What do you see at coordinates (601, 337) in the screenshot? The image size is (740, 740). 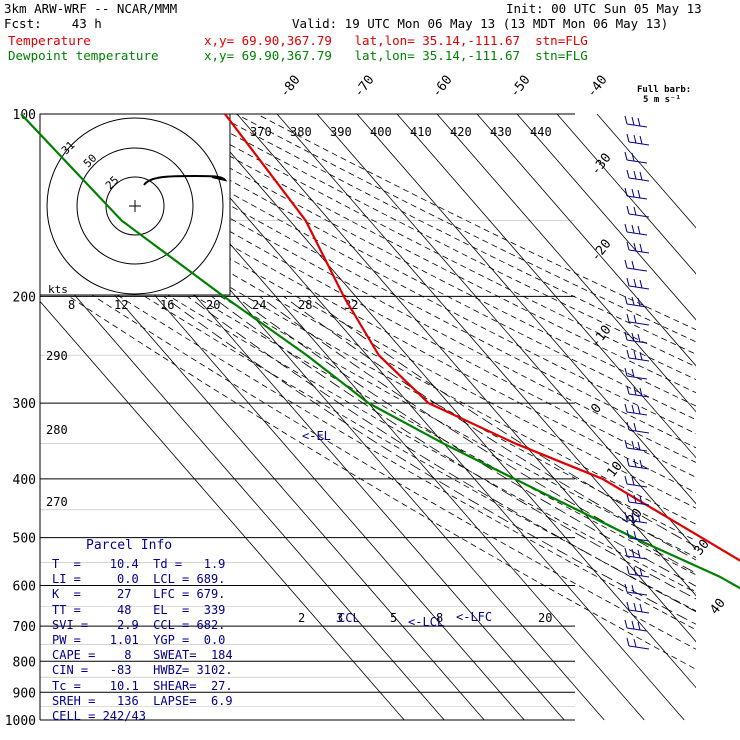 I see `isotherm-label: -10` at bounding box center [601, 337].